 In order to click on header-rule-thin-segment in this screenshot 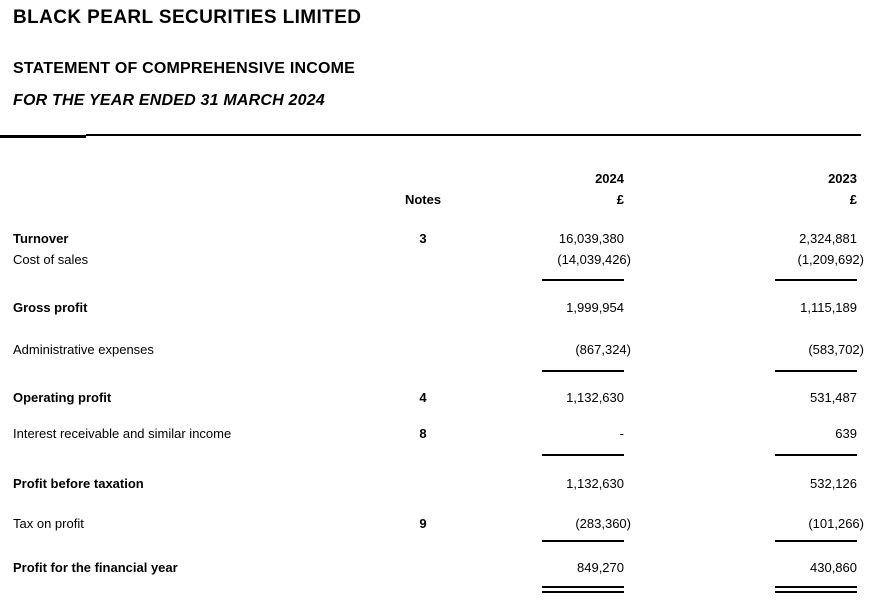, I will do `click(473, 135)`.